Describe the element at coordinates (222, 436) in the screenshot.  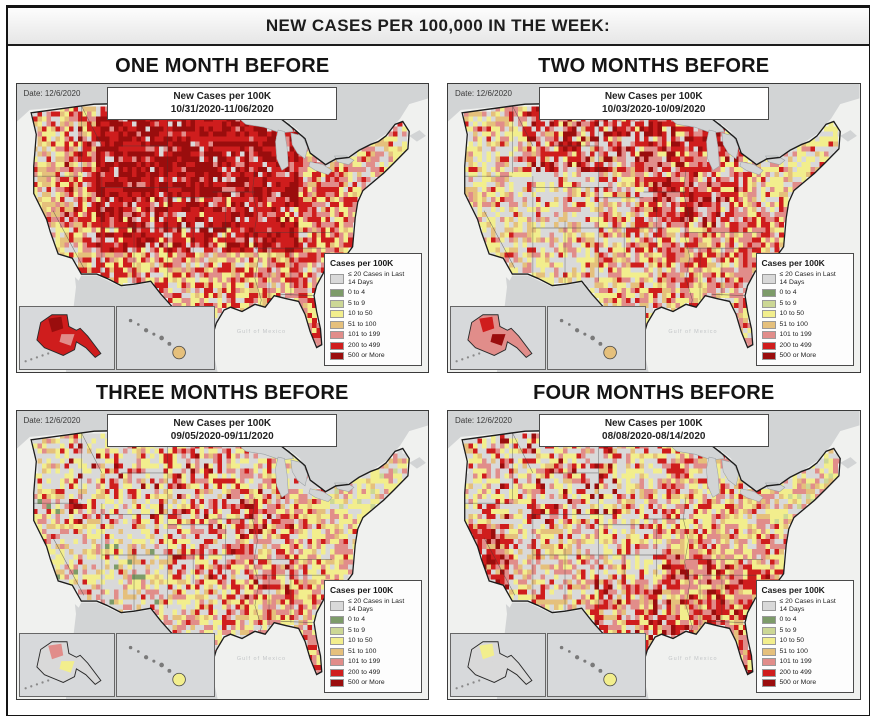
I see `map-date-range: 09/05/2020-09/11/2020` at that location.